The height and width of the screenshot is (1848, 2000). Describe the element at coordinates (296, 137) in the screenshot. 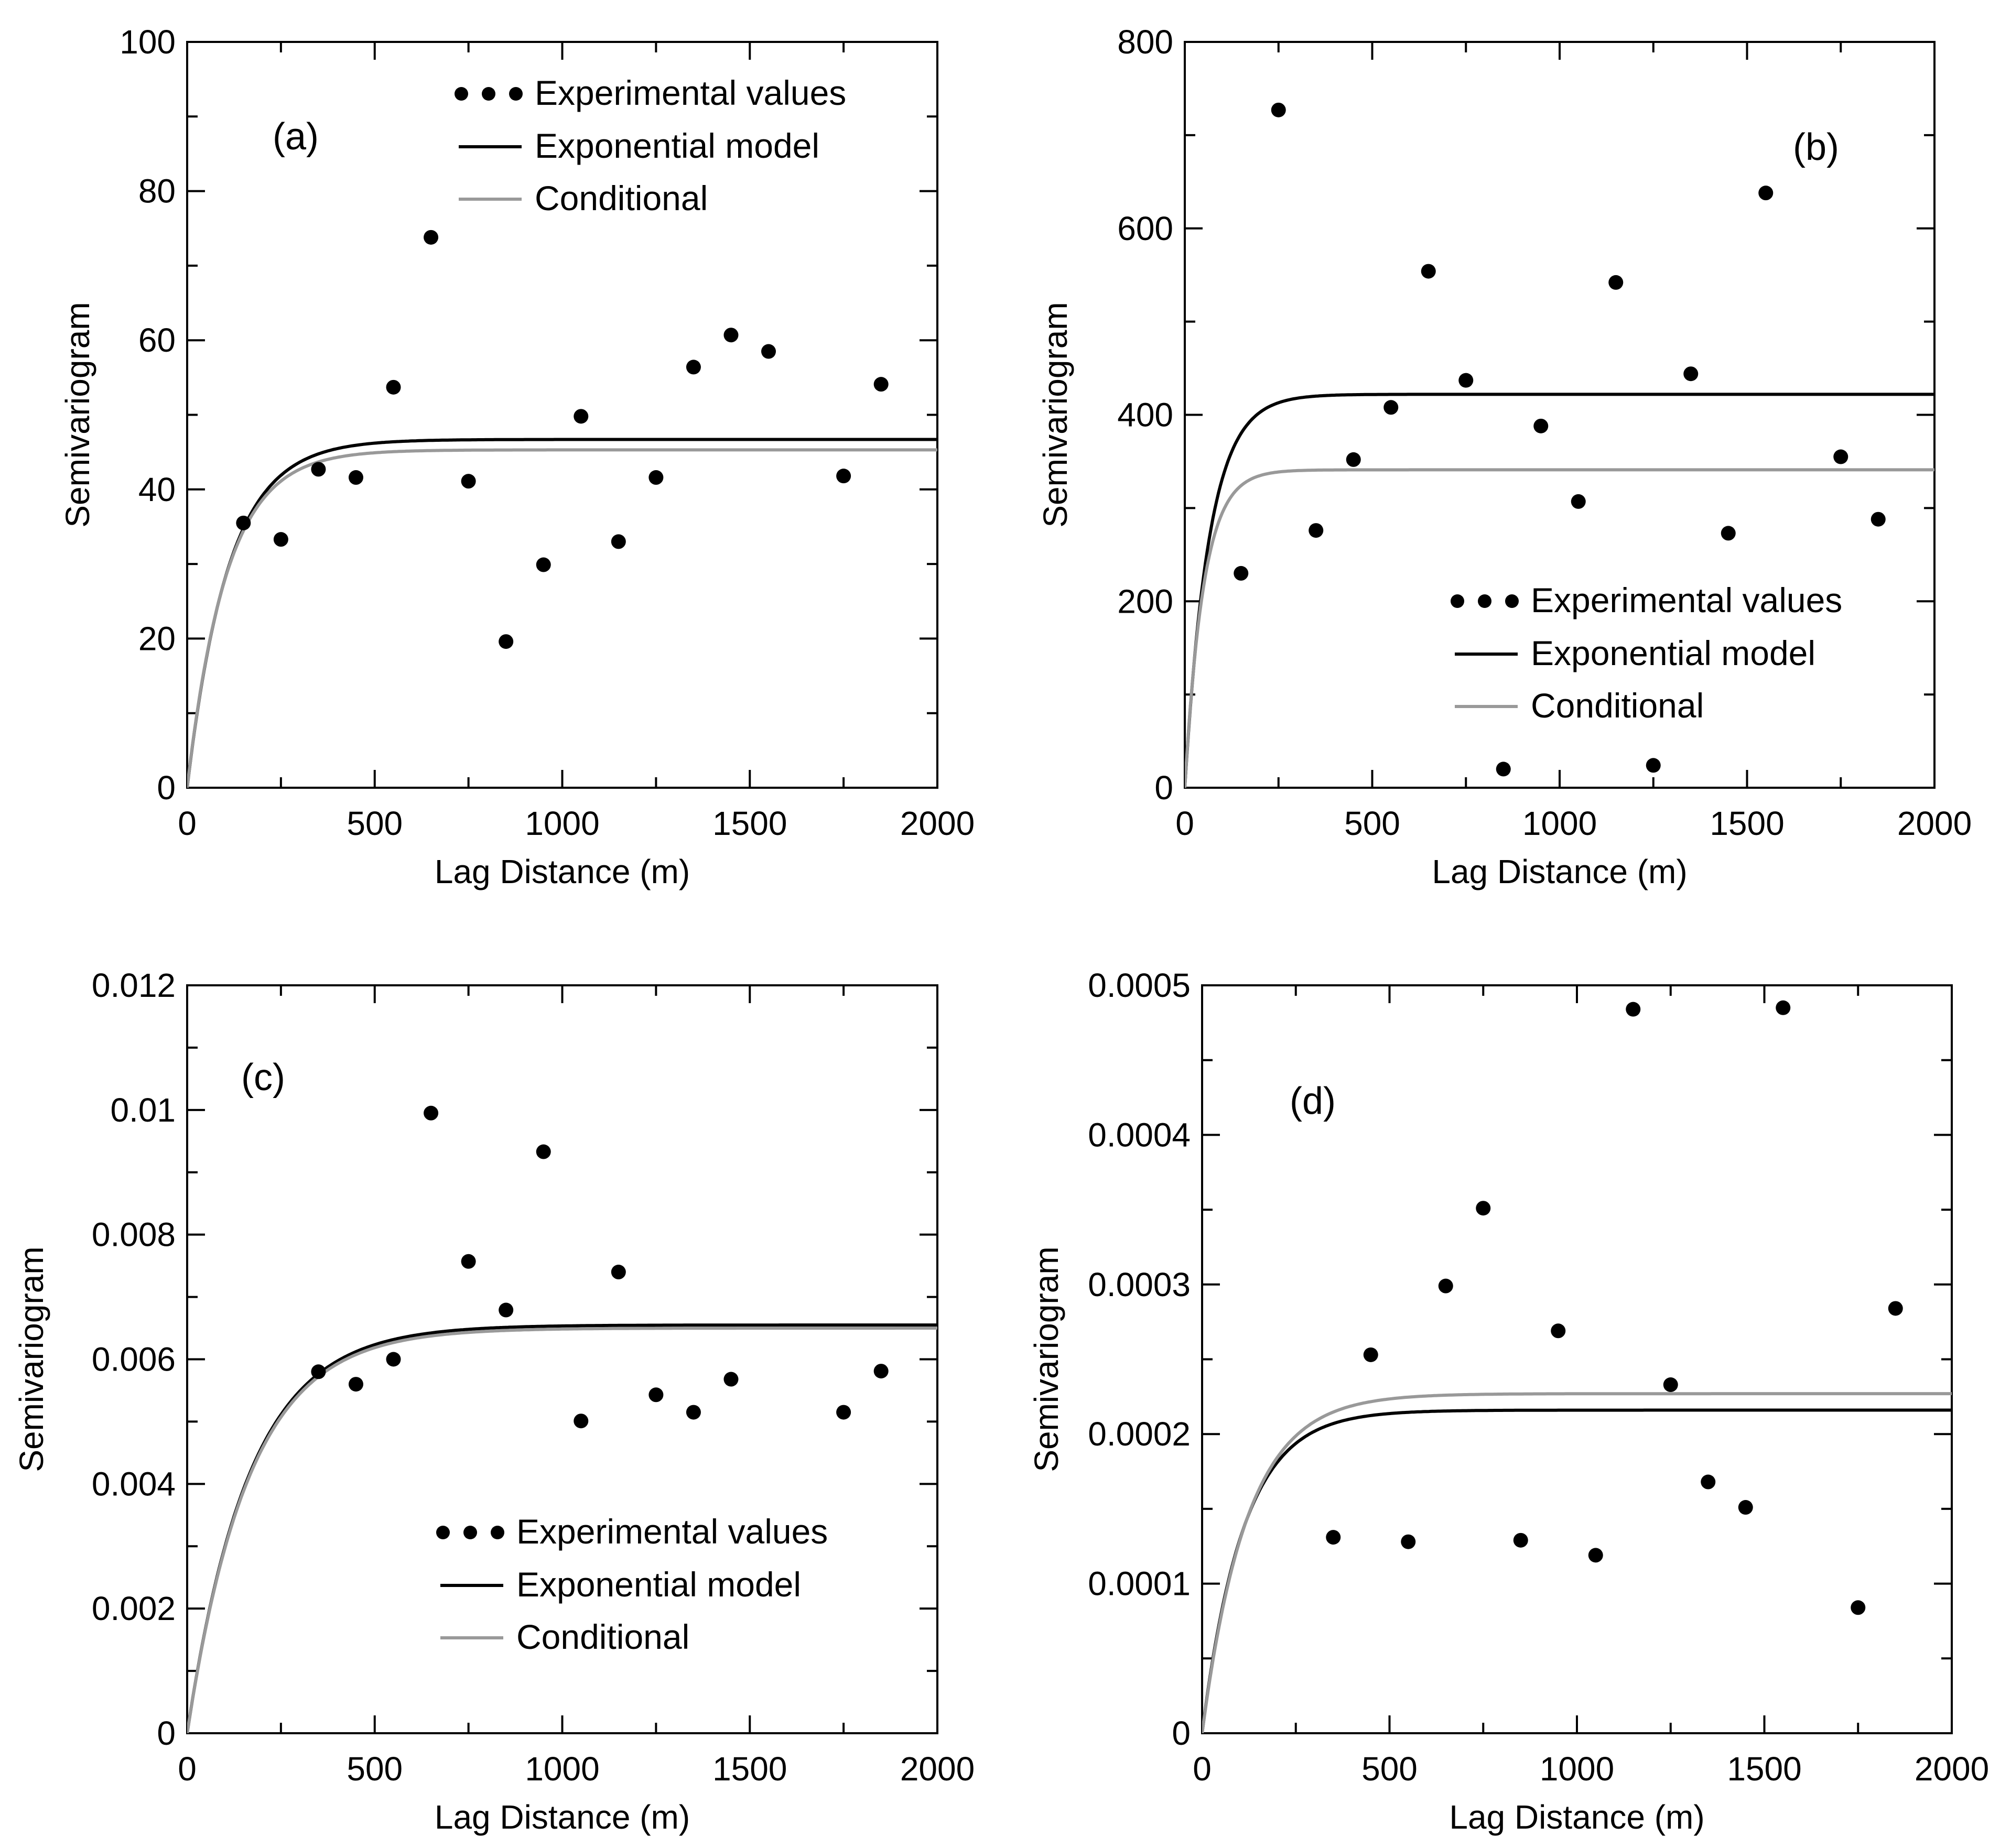

I see `panel-label: (a)` at that location.